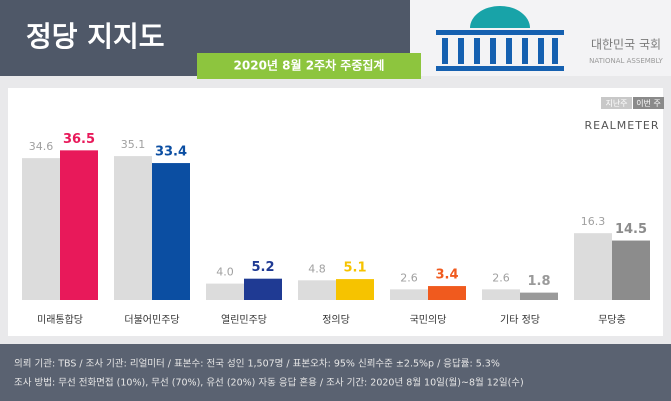 This screenshot has height=401, width=671. What do you see at coordinates (622, 125) in the screenshot?
I see `source: REALMETER` at bounding box center [622, 125].